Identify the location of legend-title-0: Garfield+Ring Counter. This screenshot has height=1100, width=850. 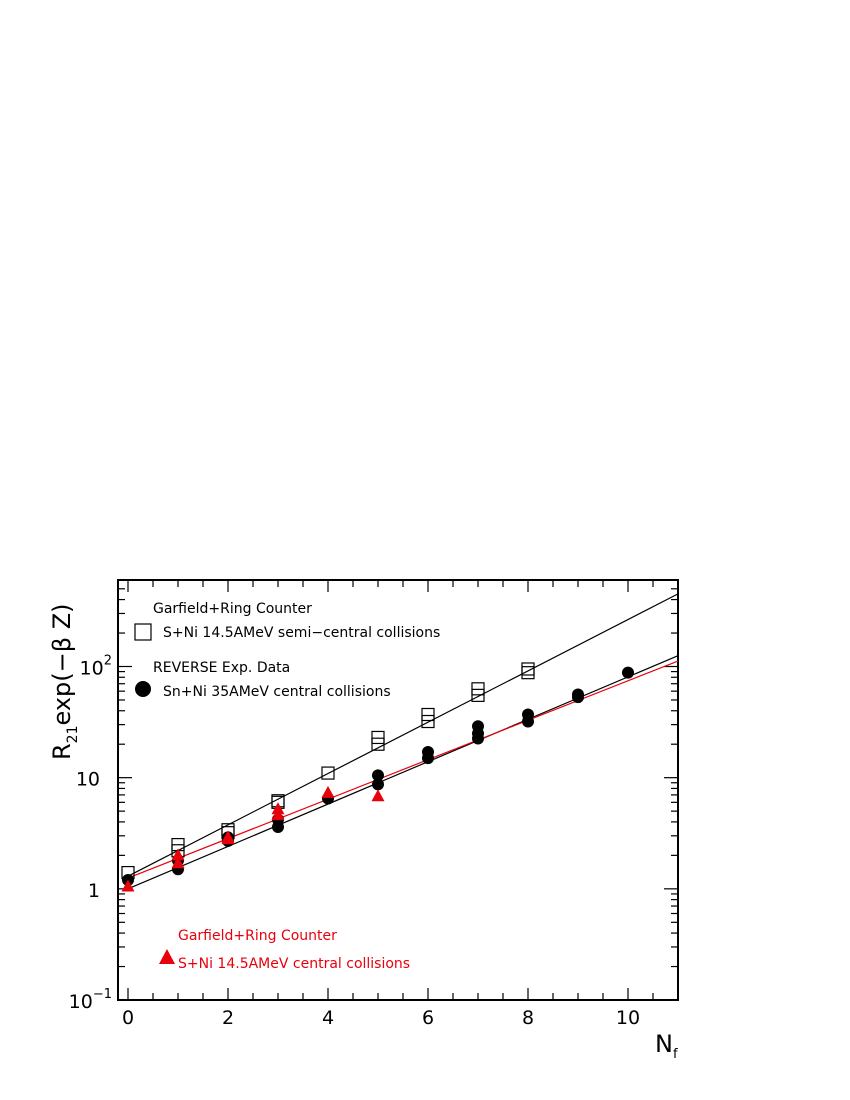
(232, 609).